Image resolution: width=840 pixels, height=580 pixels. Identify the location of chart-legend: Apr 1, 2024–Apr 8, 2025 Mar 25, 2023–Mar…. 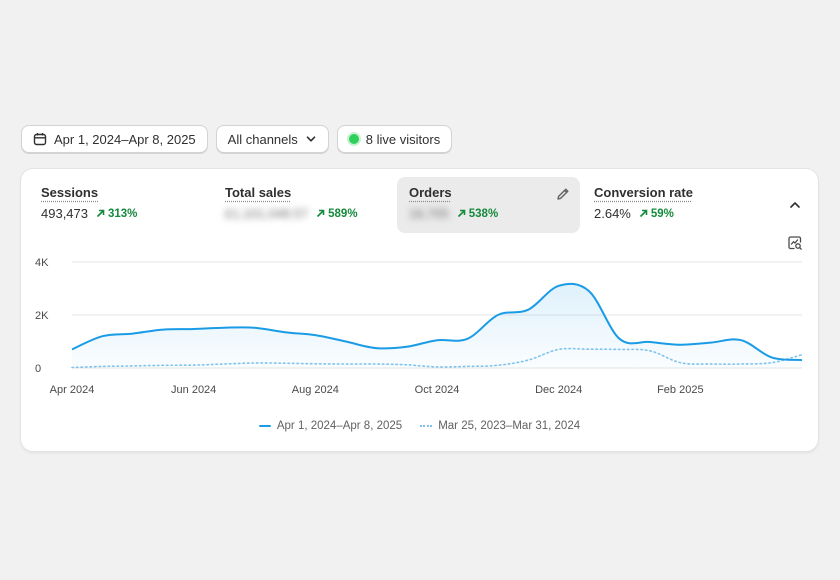
(419, 426).